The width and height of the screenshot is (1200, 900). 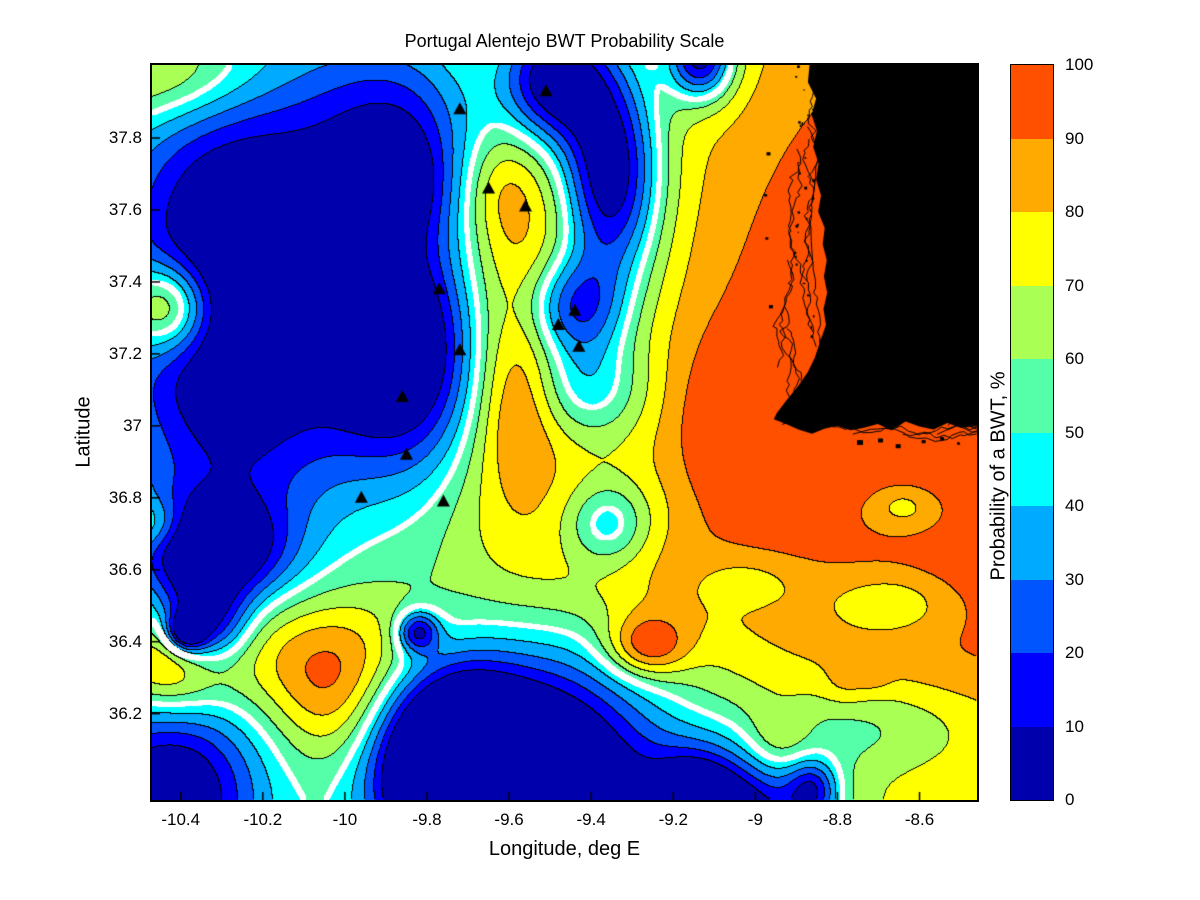 What do you see at coordinates (263, 819) in the screenshot?
I see `x-tick-label: -10.2` at bounding box center [263, 819].